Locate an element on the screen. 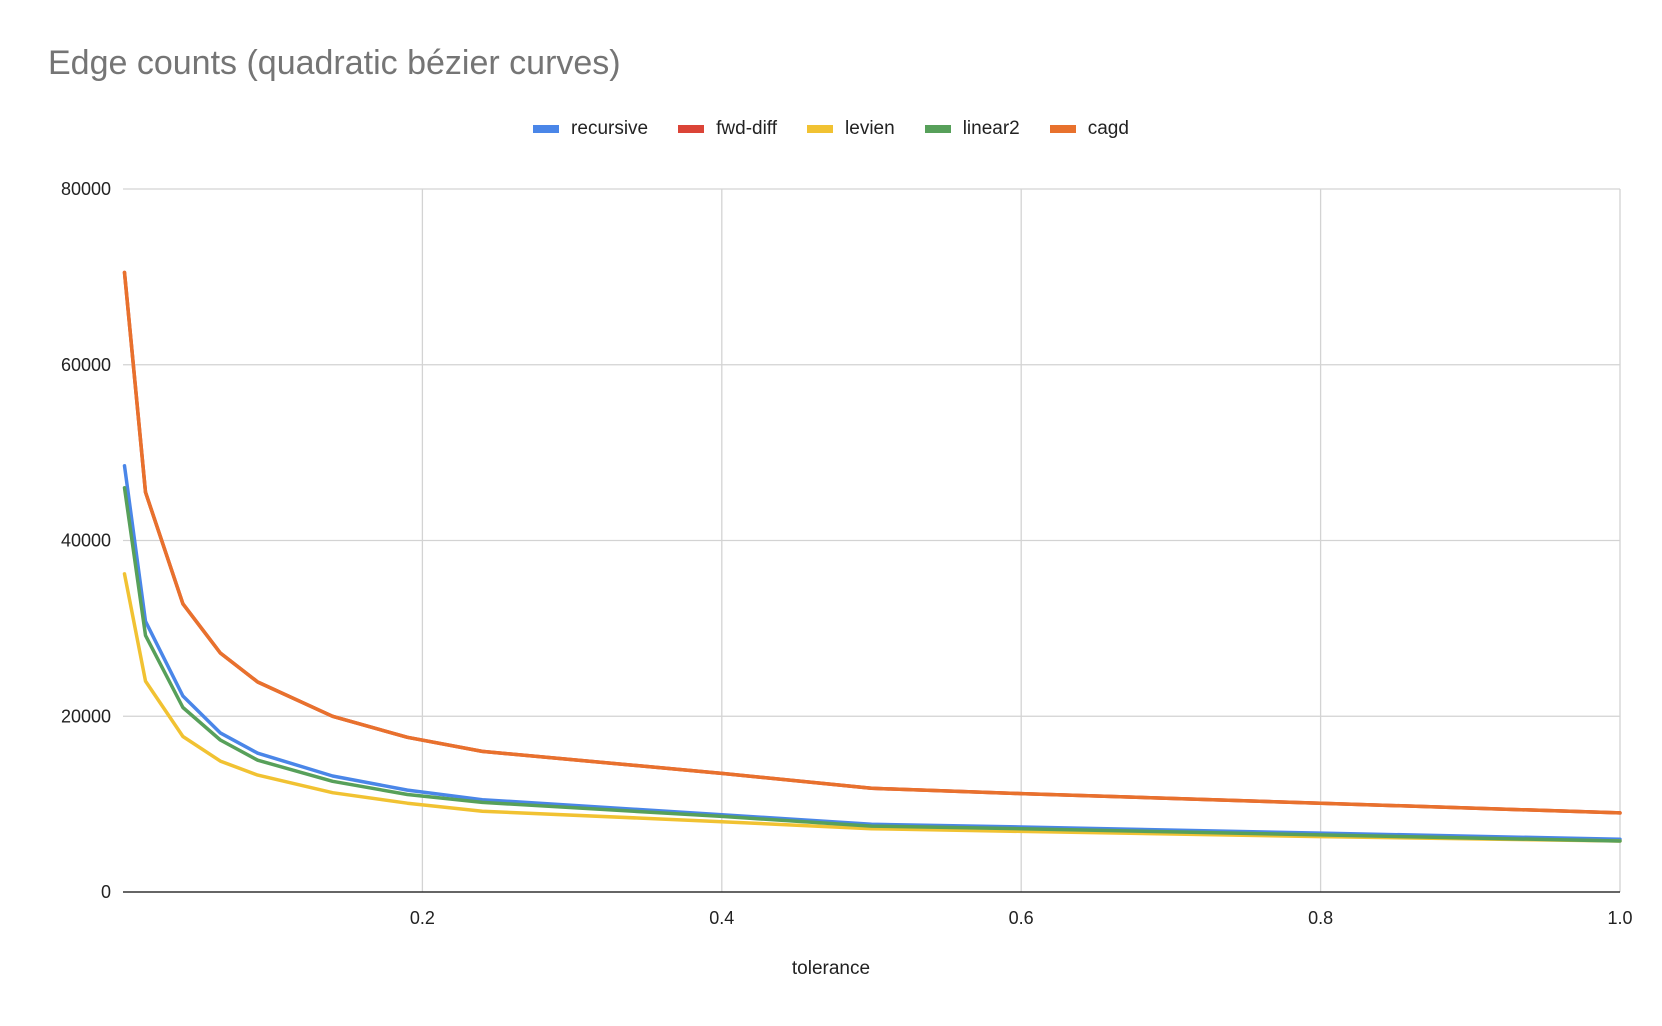 This screenshot has width=1662, height=1026. chart-title: Edge counts (quadratic bézier curves) is located at coordinates (334, 63).